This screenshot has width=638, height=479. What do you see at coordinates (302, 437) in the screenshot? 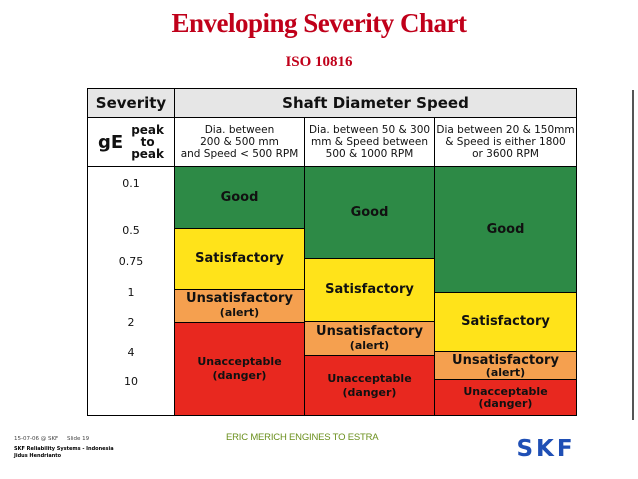
I see `footer-center-text: ERIC MERICH ENGINES TO ESTRA` at bounding box center [302, 437].